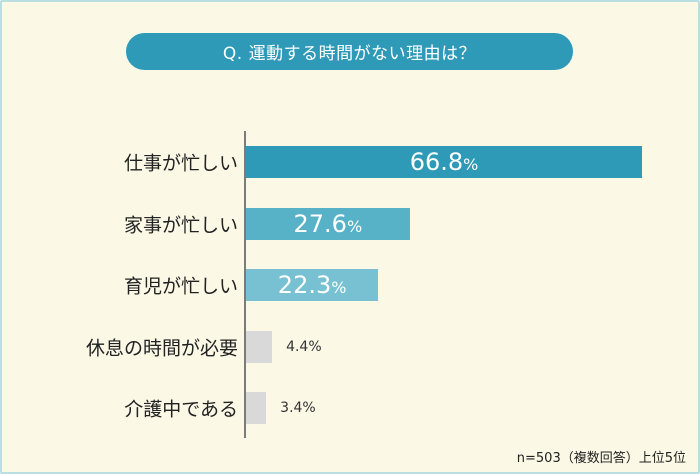  What do you see at coordinates (601, 458) in the screenshot?
I see `sample-note: n=503（複数回答）上位5位` at bounding box center [601, 458].